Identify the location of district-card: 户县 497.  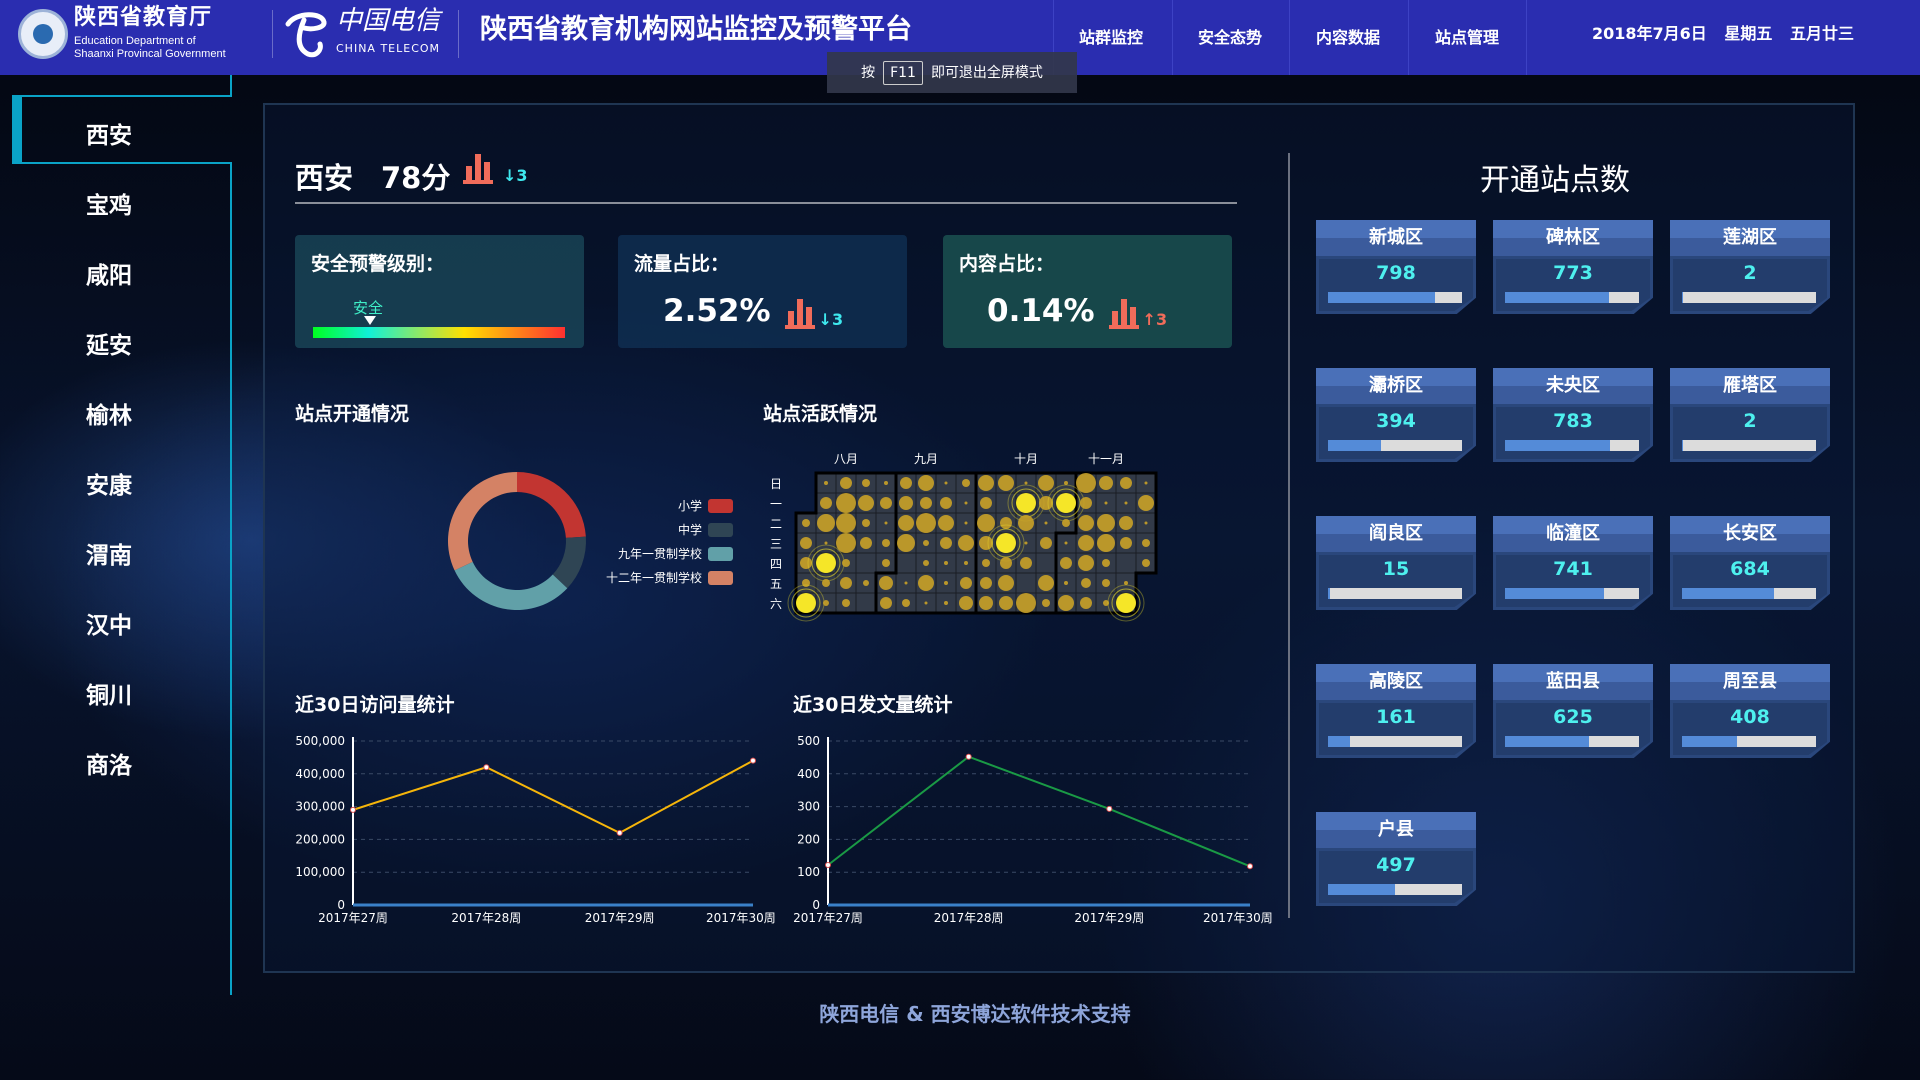
(1396, 859).